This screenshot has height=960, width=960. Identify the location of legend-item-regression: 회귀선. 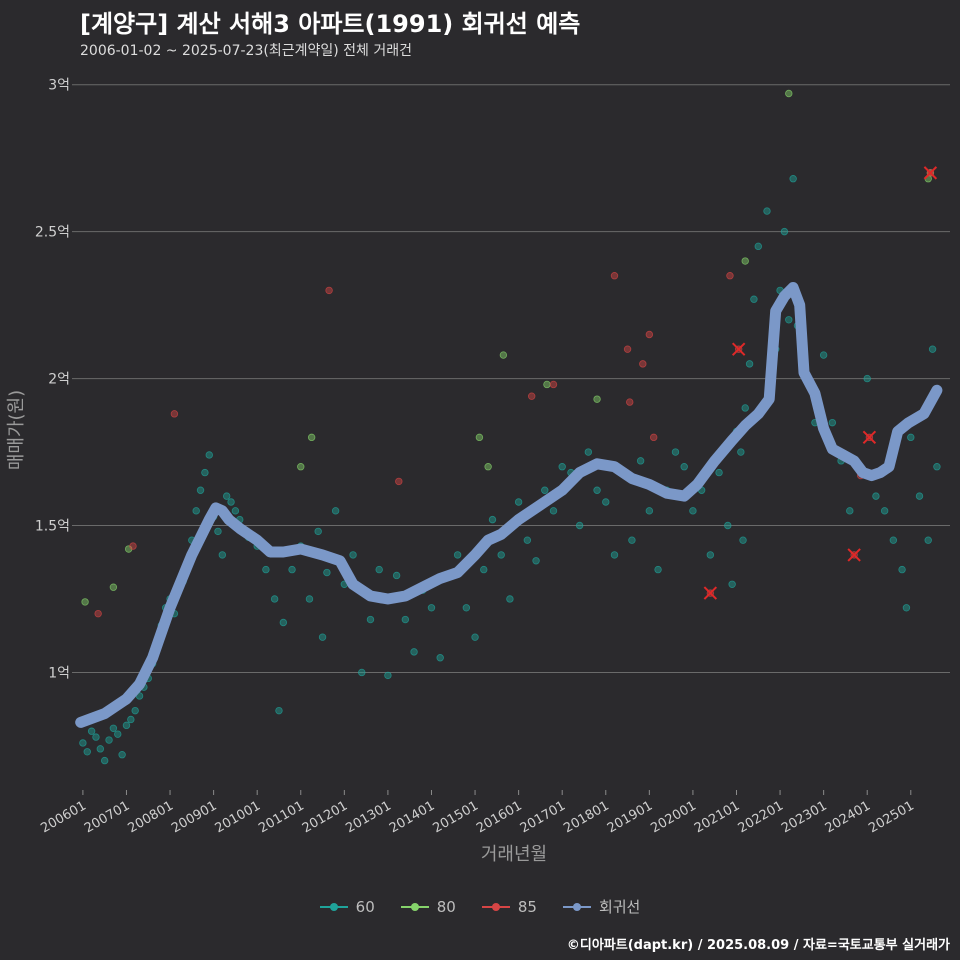
(601, 906).